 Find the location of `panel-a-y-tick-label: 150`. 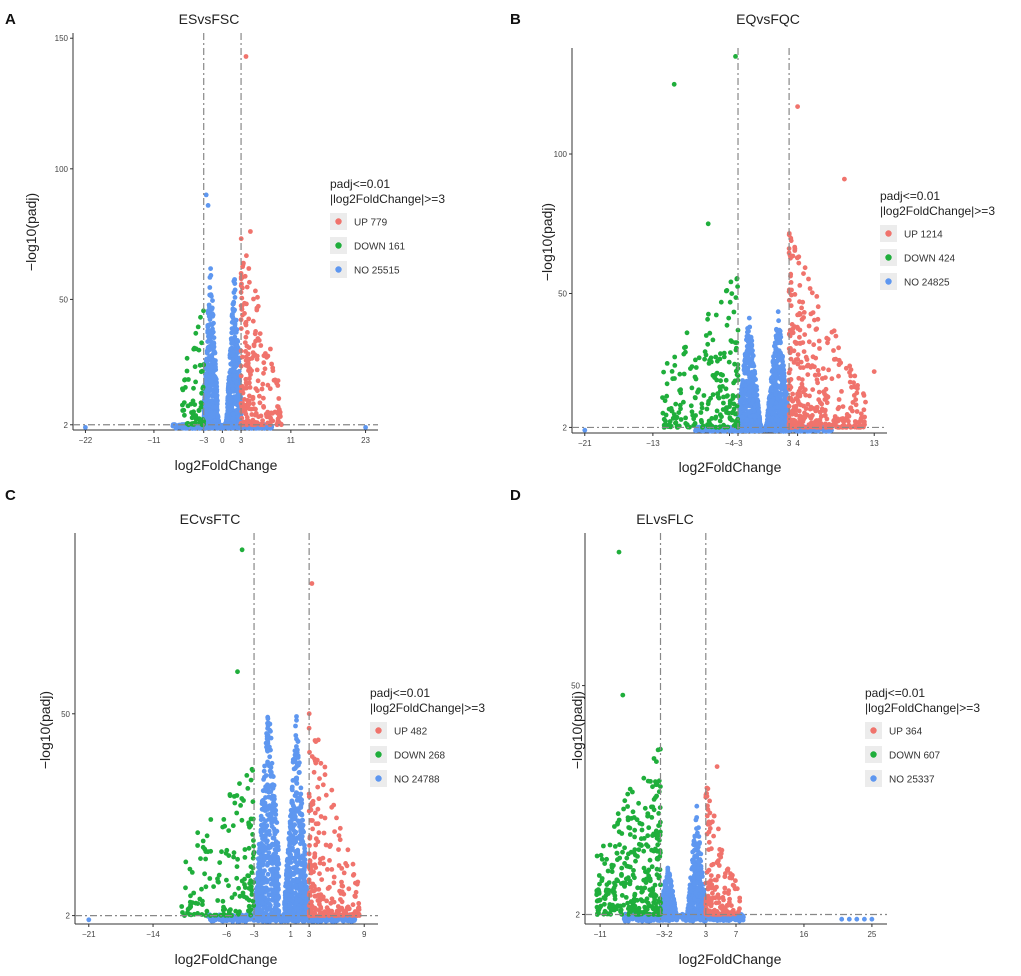

panel-a-y-tick-label: 150 is located at coordinates (62, 38).